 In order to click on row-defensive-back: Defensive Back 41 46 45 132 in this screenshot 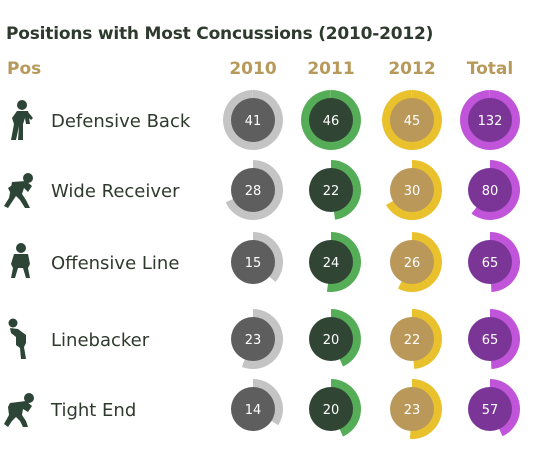, I will do `click(286, 120)`.